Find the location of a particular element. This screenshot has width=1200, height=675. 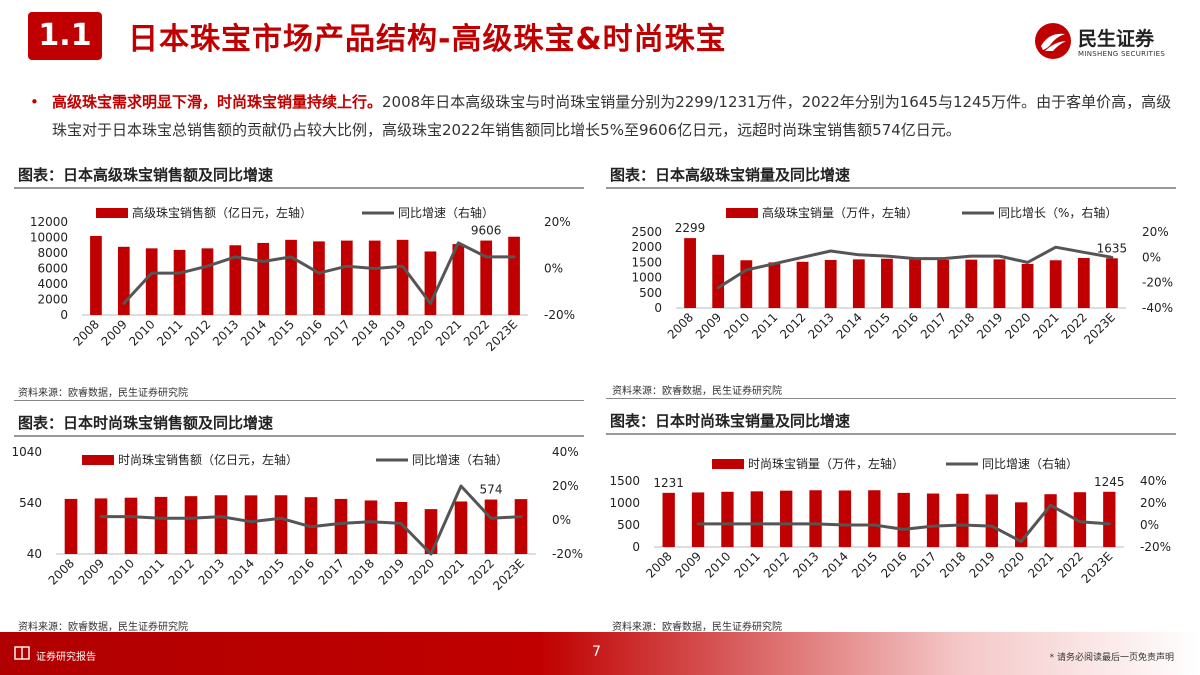

left-axis-tick-1: 2000 is located at coordinates (646, 247).